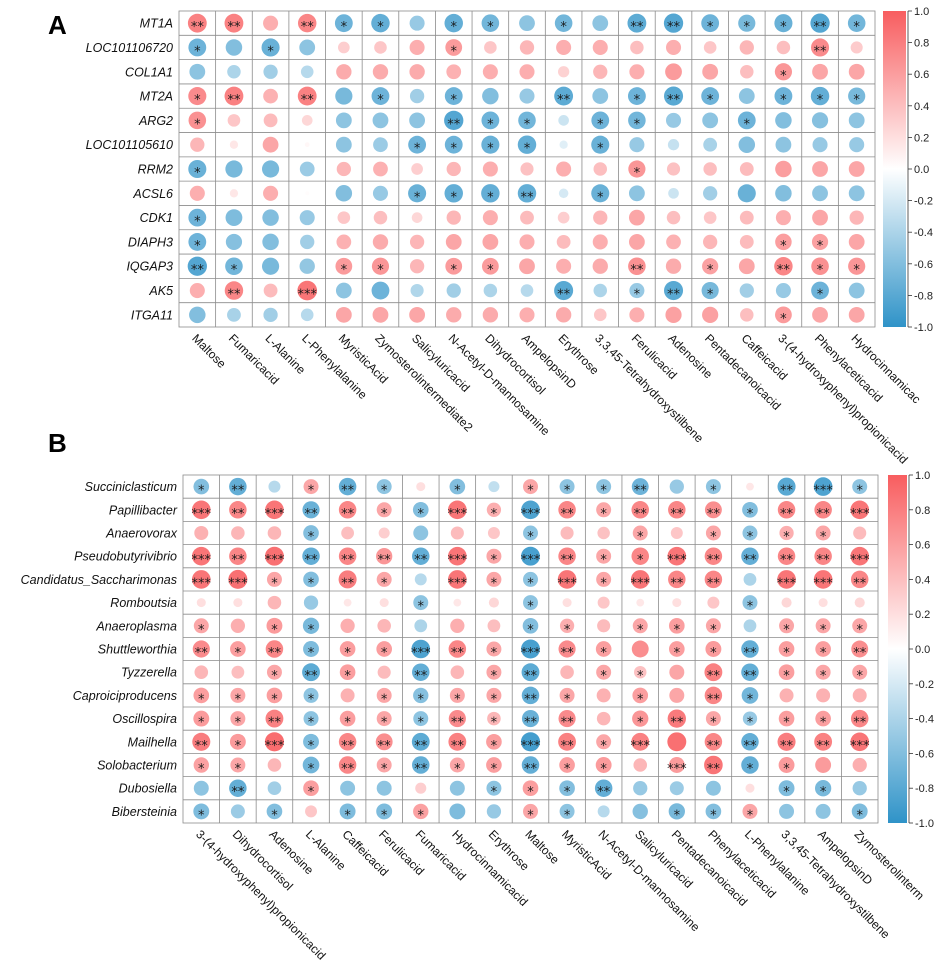 Image resolution: width=939 pixels, height=975 pixels. I want to click on colorbar-tick-label: 0.6, so click(921, 75).